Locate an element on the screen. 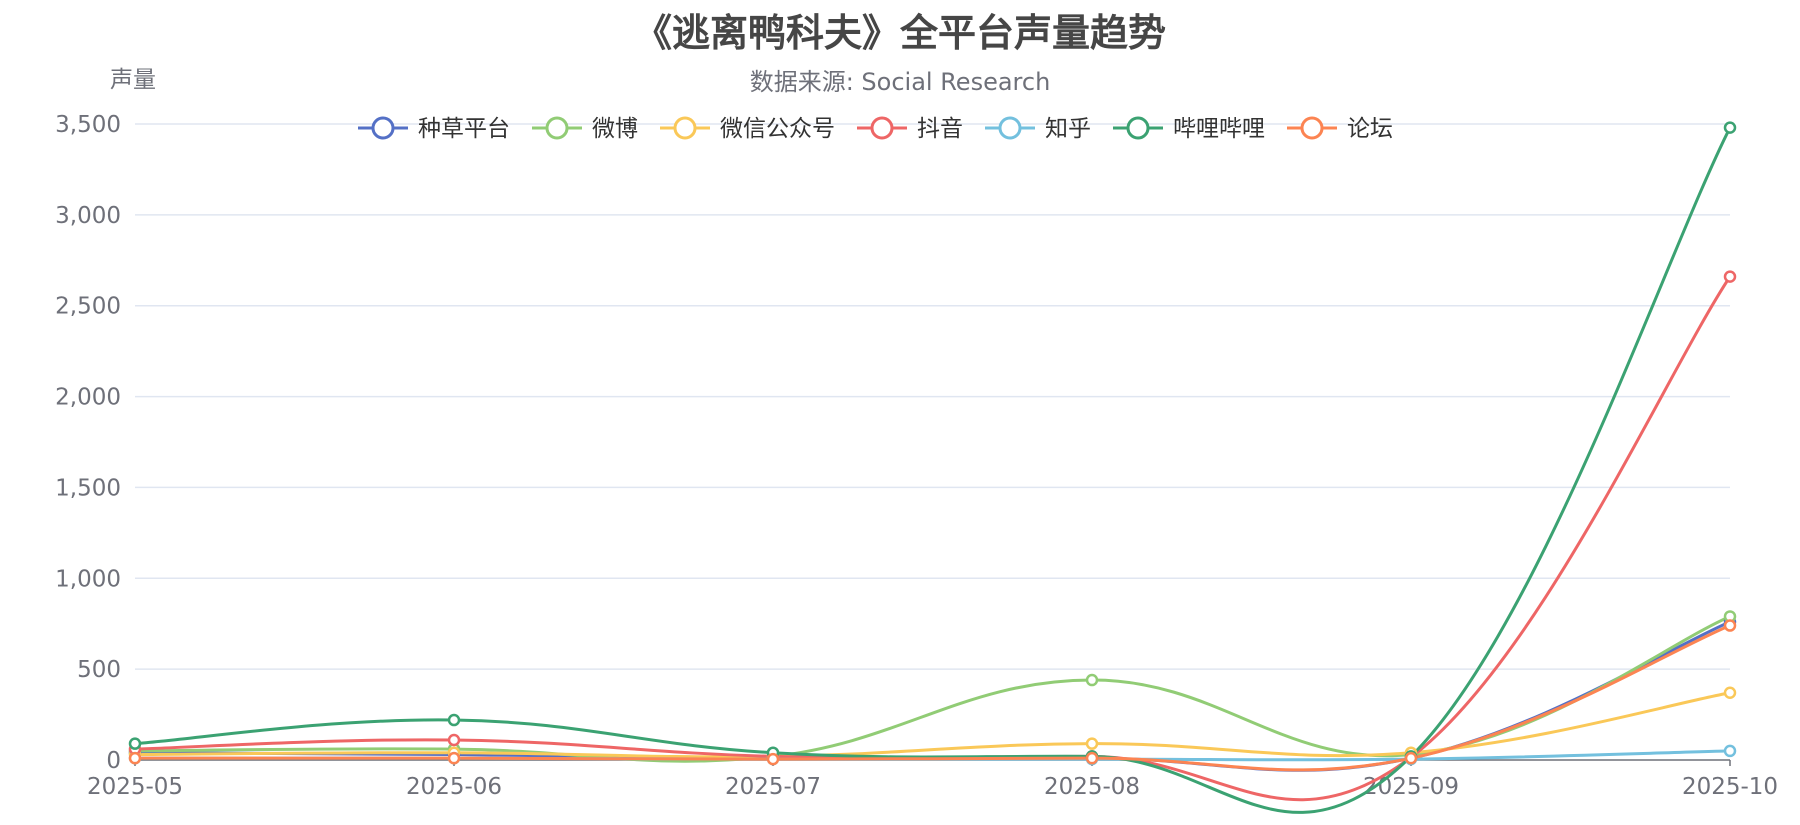 The height and width of the screenshot is (825, 1800). legend-item: 论坛 is located at coordinates (1340, 129).